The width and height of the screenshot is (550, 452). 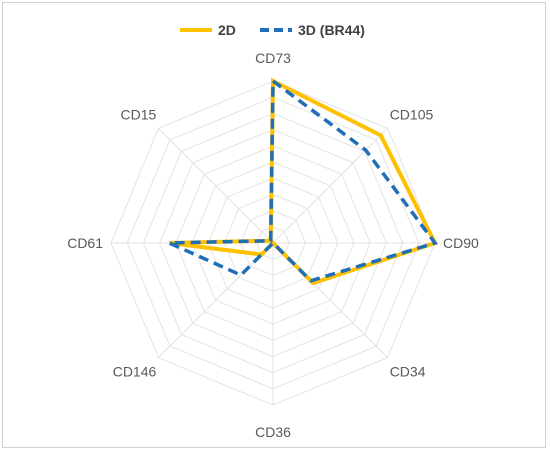 I want to click on axis-label-cd61: CD61, so click(x=85, y=243).